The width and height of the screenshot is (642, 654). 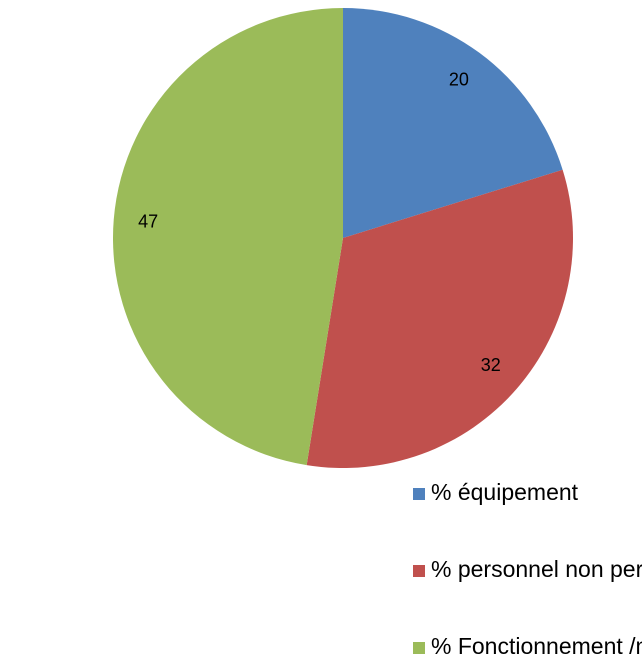 What do you see at coordinates (148, 221) in the screenshot?
I see `data-label: 47` at bounding box center [148, 221].